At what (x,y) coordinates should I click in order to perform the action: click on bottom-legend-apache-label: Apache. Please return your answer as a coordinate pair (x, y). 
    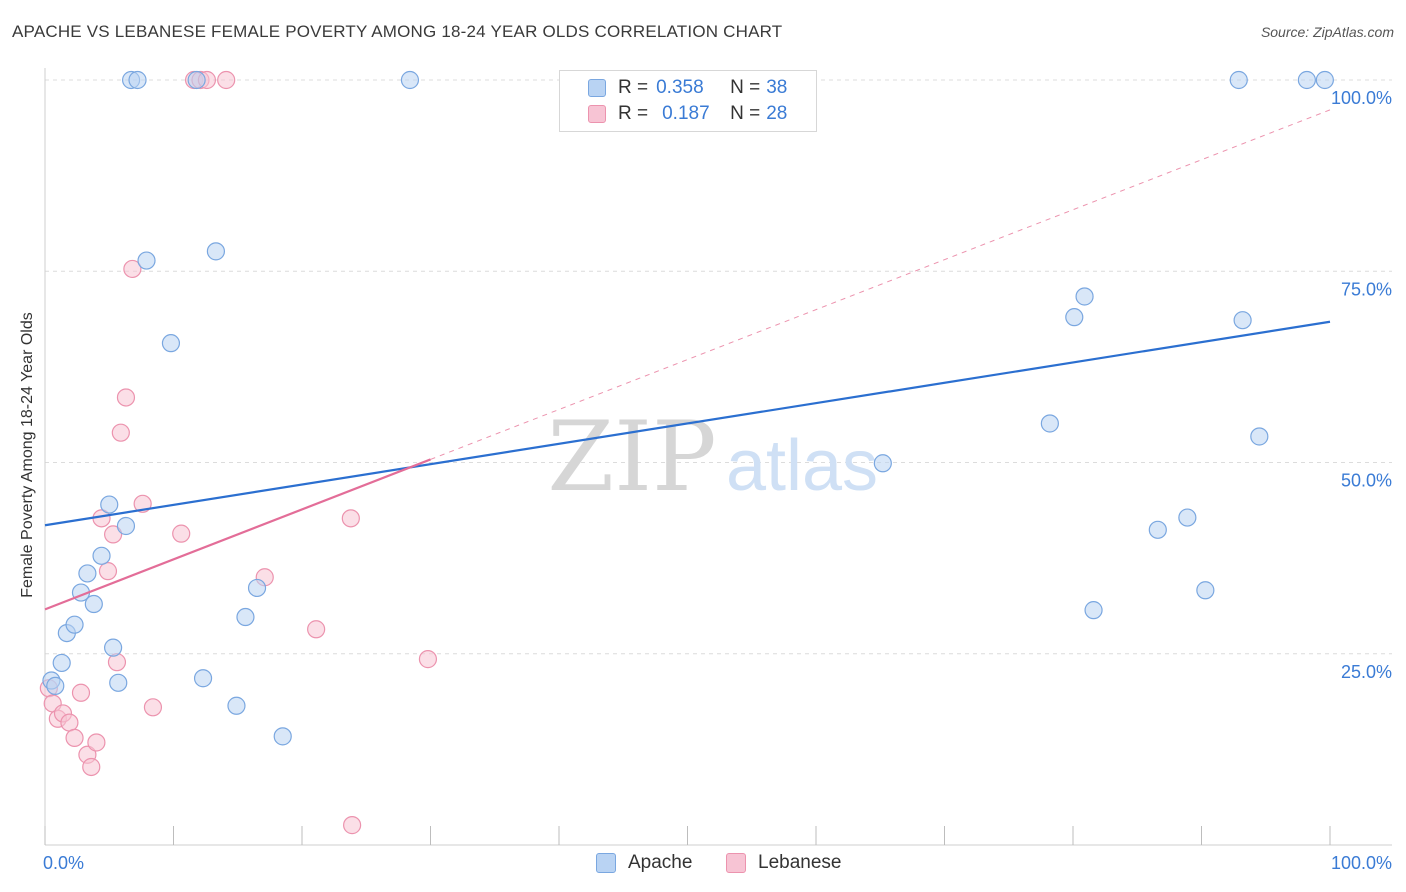
    Looking at the image, I should click on (660, 862).